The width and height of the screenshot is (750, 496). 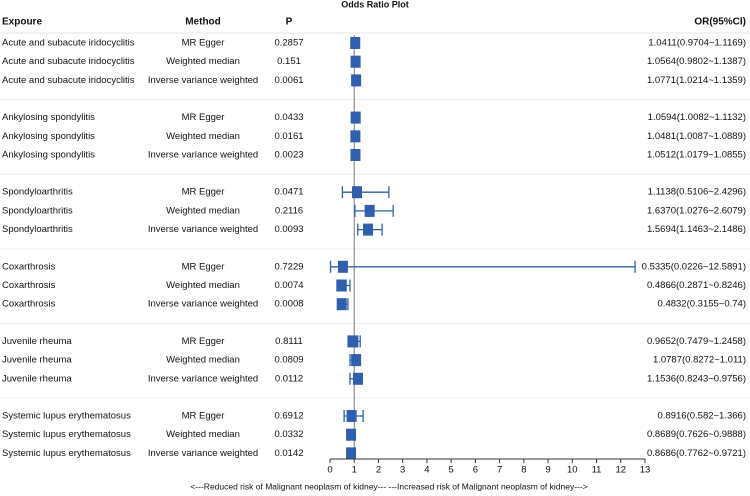 I want to click on p-value: 0.0433, so click(x=288, y=117).